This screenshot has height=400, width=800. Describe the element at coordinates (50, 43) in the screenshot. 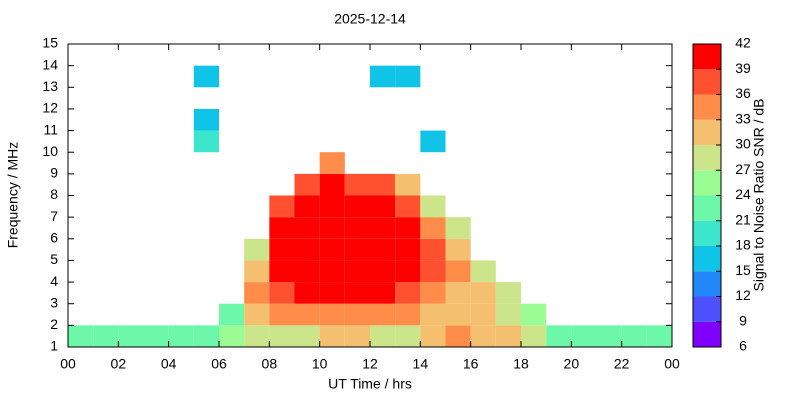

I see `y-tick-label: 15` at that location.